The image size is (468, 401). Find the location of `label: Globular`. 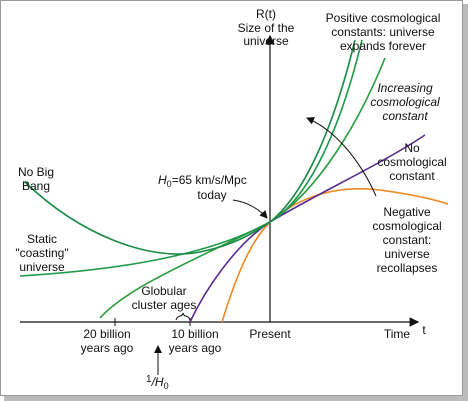

label: Globular is located at coordinates (163, 291).